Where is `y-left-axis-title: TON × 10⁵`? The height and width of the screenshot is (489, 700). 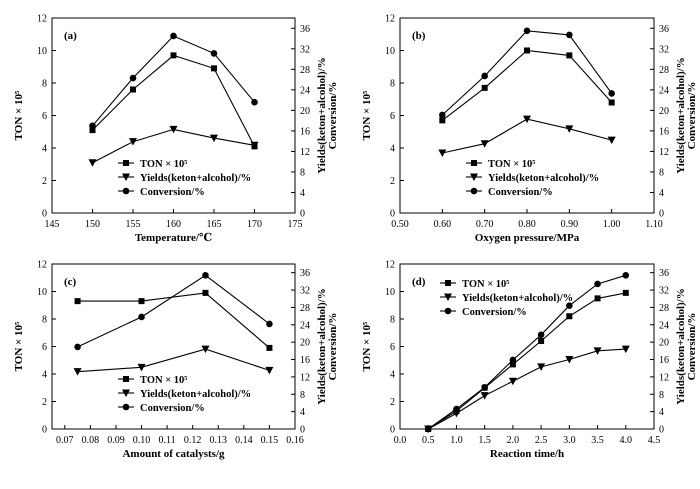
y-left-axis-title: TON × 10⁵ is located at coordinates (19, 346).